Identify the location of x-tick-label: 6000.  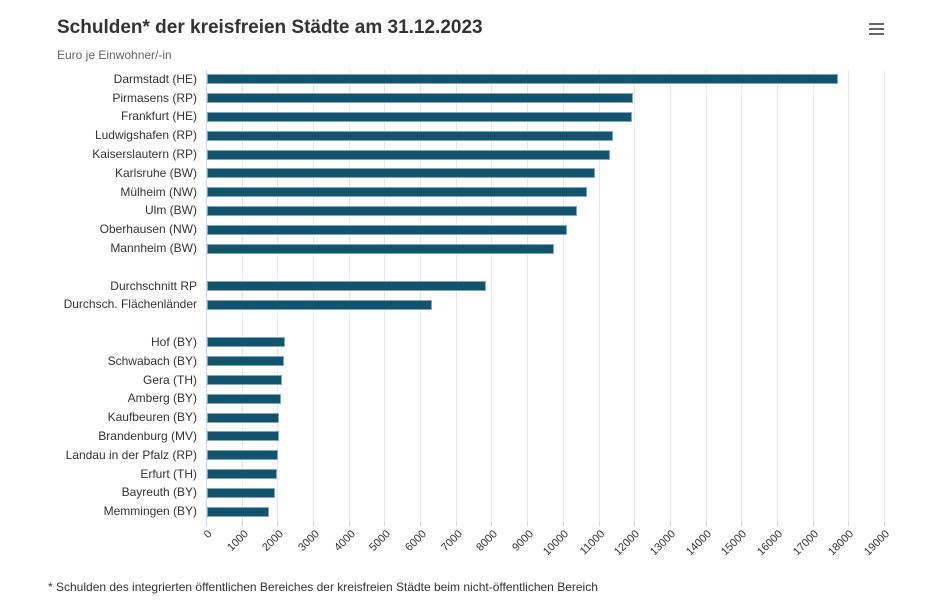
(415, 541).